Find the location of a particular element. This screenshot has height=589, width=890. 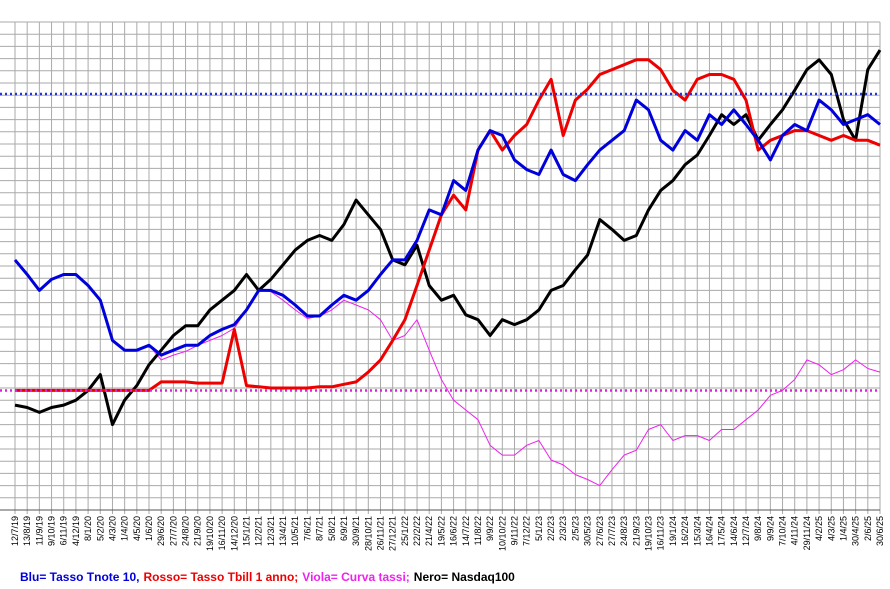

x-tick-label: 16/2/24 is located at coordinates (685, 531).